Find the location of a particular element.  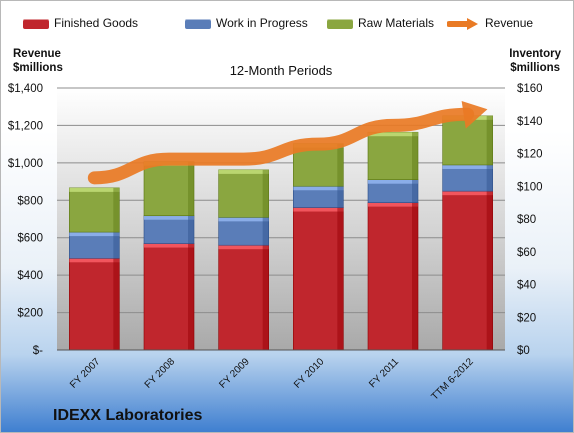

category-label: FY 2011 is located at coordinates (384, 373).